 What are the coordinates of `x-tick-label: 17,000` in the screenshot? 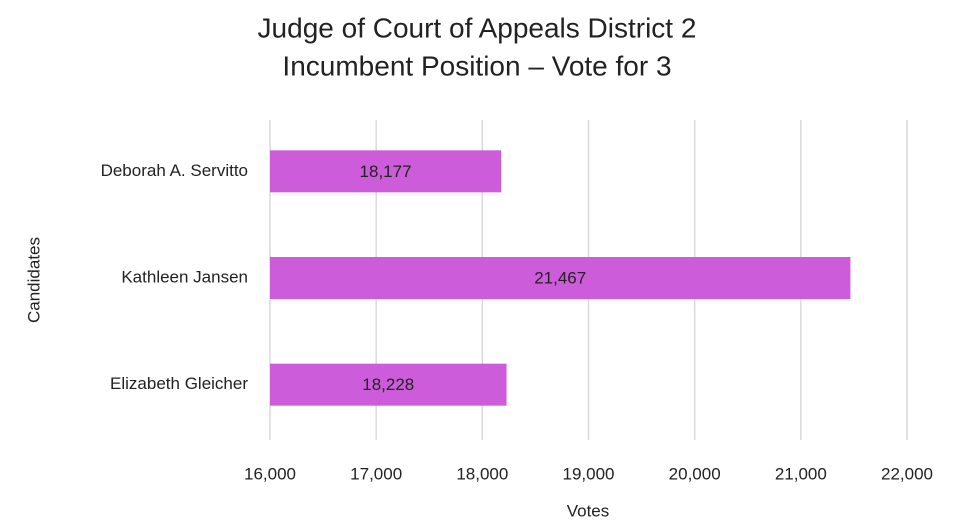 It's located at (376, 473).